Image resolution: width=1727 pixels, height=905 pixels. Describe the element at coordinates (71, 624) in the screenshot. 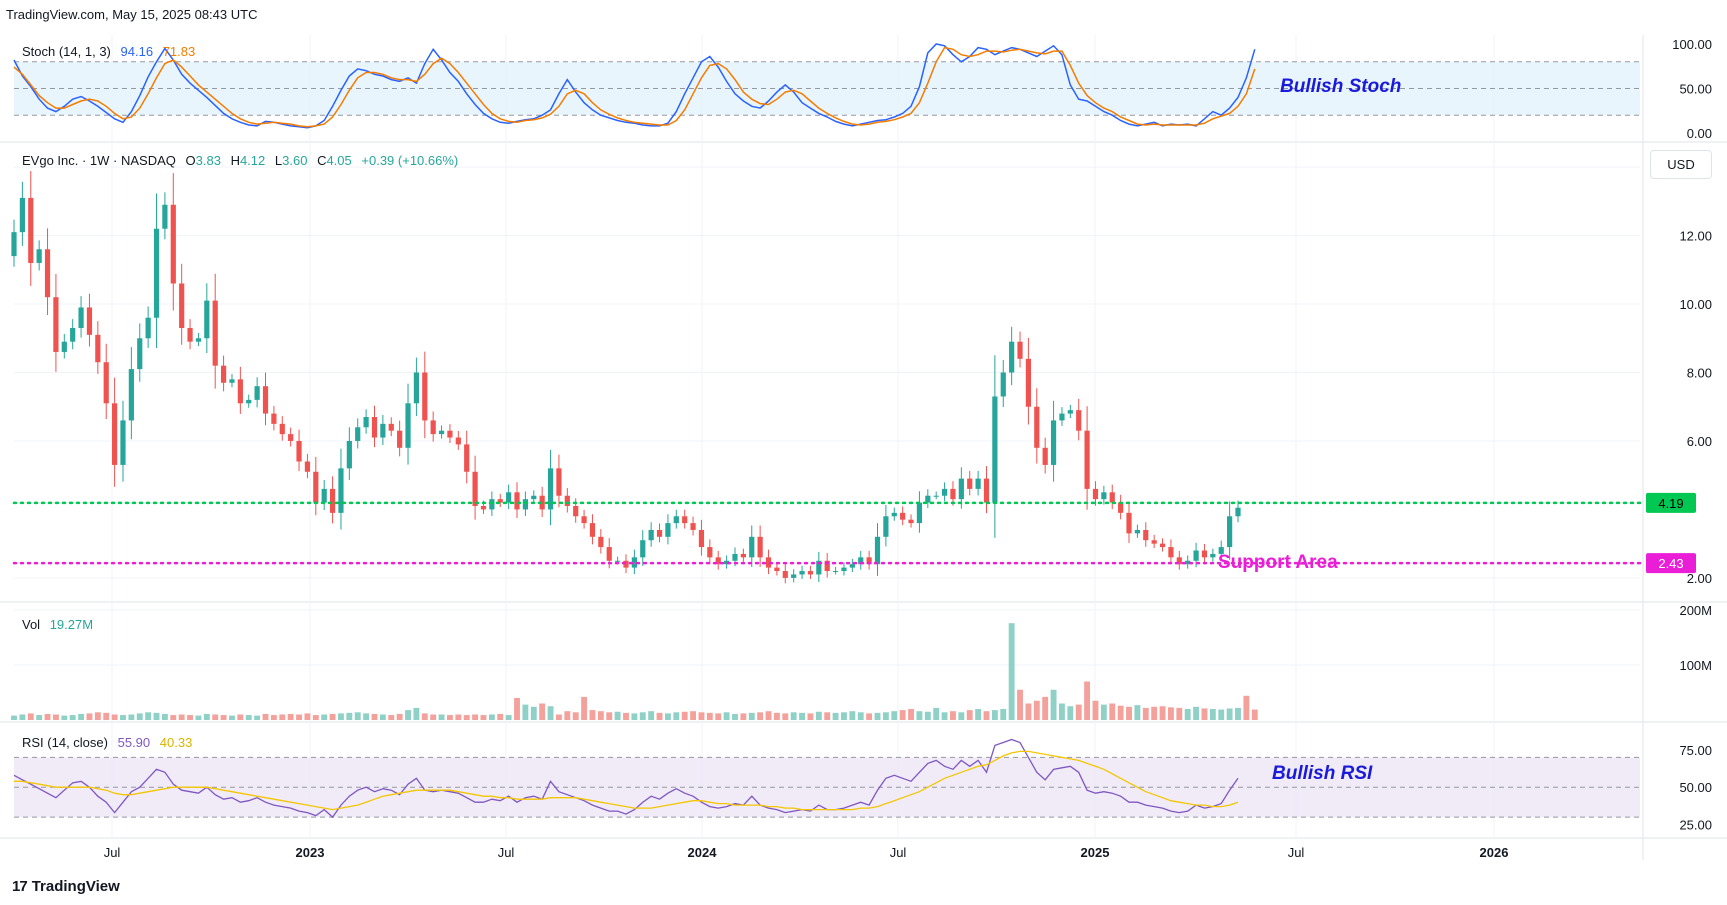

I see `volume-value: 19.27M` at that location.